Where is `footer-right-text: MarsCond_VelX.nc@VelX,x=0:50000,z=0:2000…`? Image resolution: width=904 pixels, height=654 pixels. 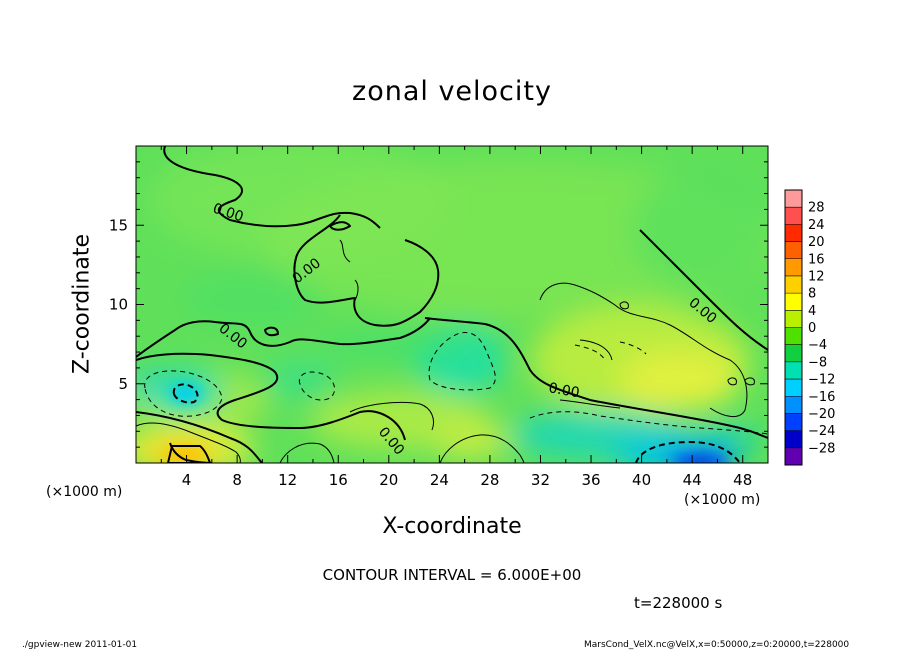 footer-right-text: MarsCond_VelX.nc@VelX,x=0:50000,z=0:2000… is located at coordinates (717, 645).